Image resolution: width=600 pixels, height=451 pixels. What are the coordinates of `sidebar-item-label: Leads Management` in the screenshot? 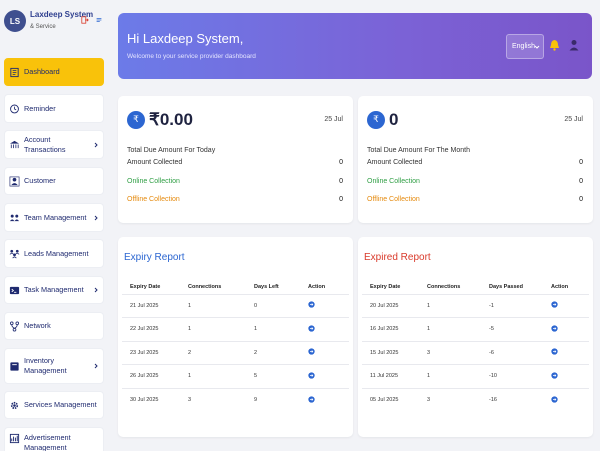 It's located at (56, 253).